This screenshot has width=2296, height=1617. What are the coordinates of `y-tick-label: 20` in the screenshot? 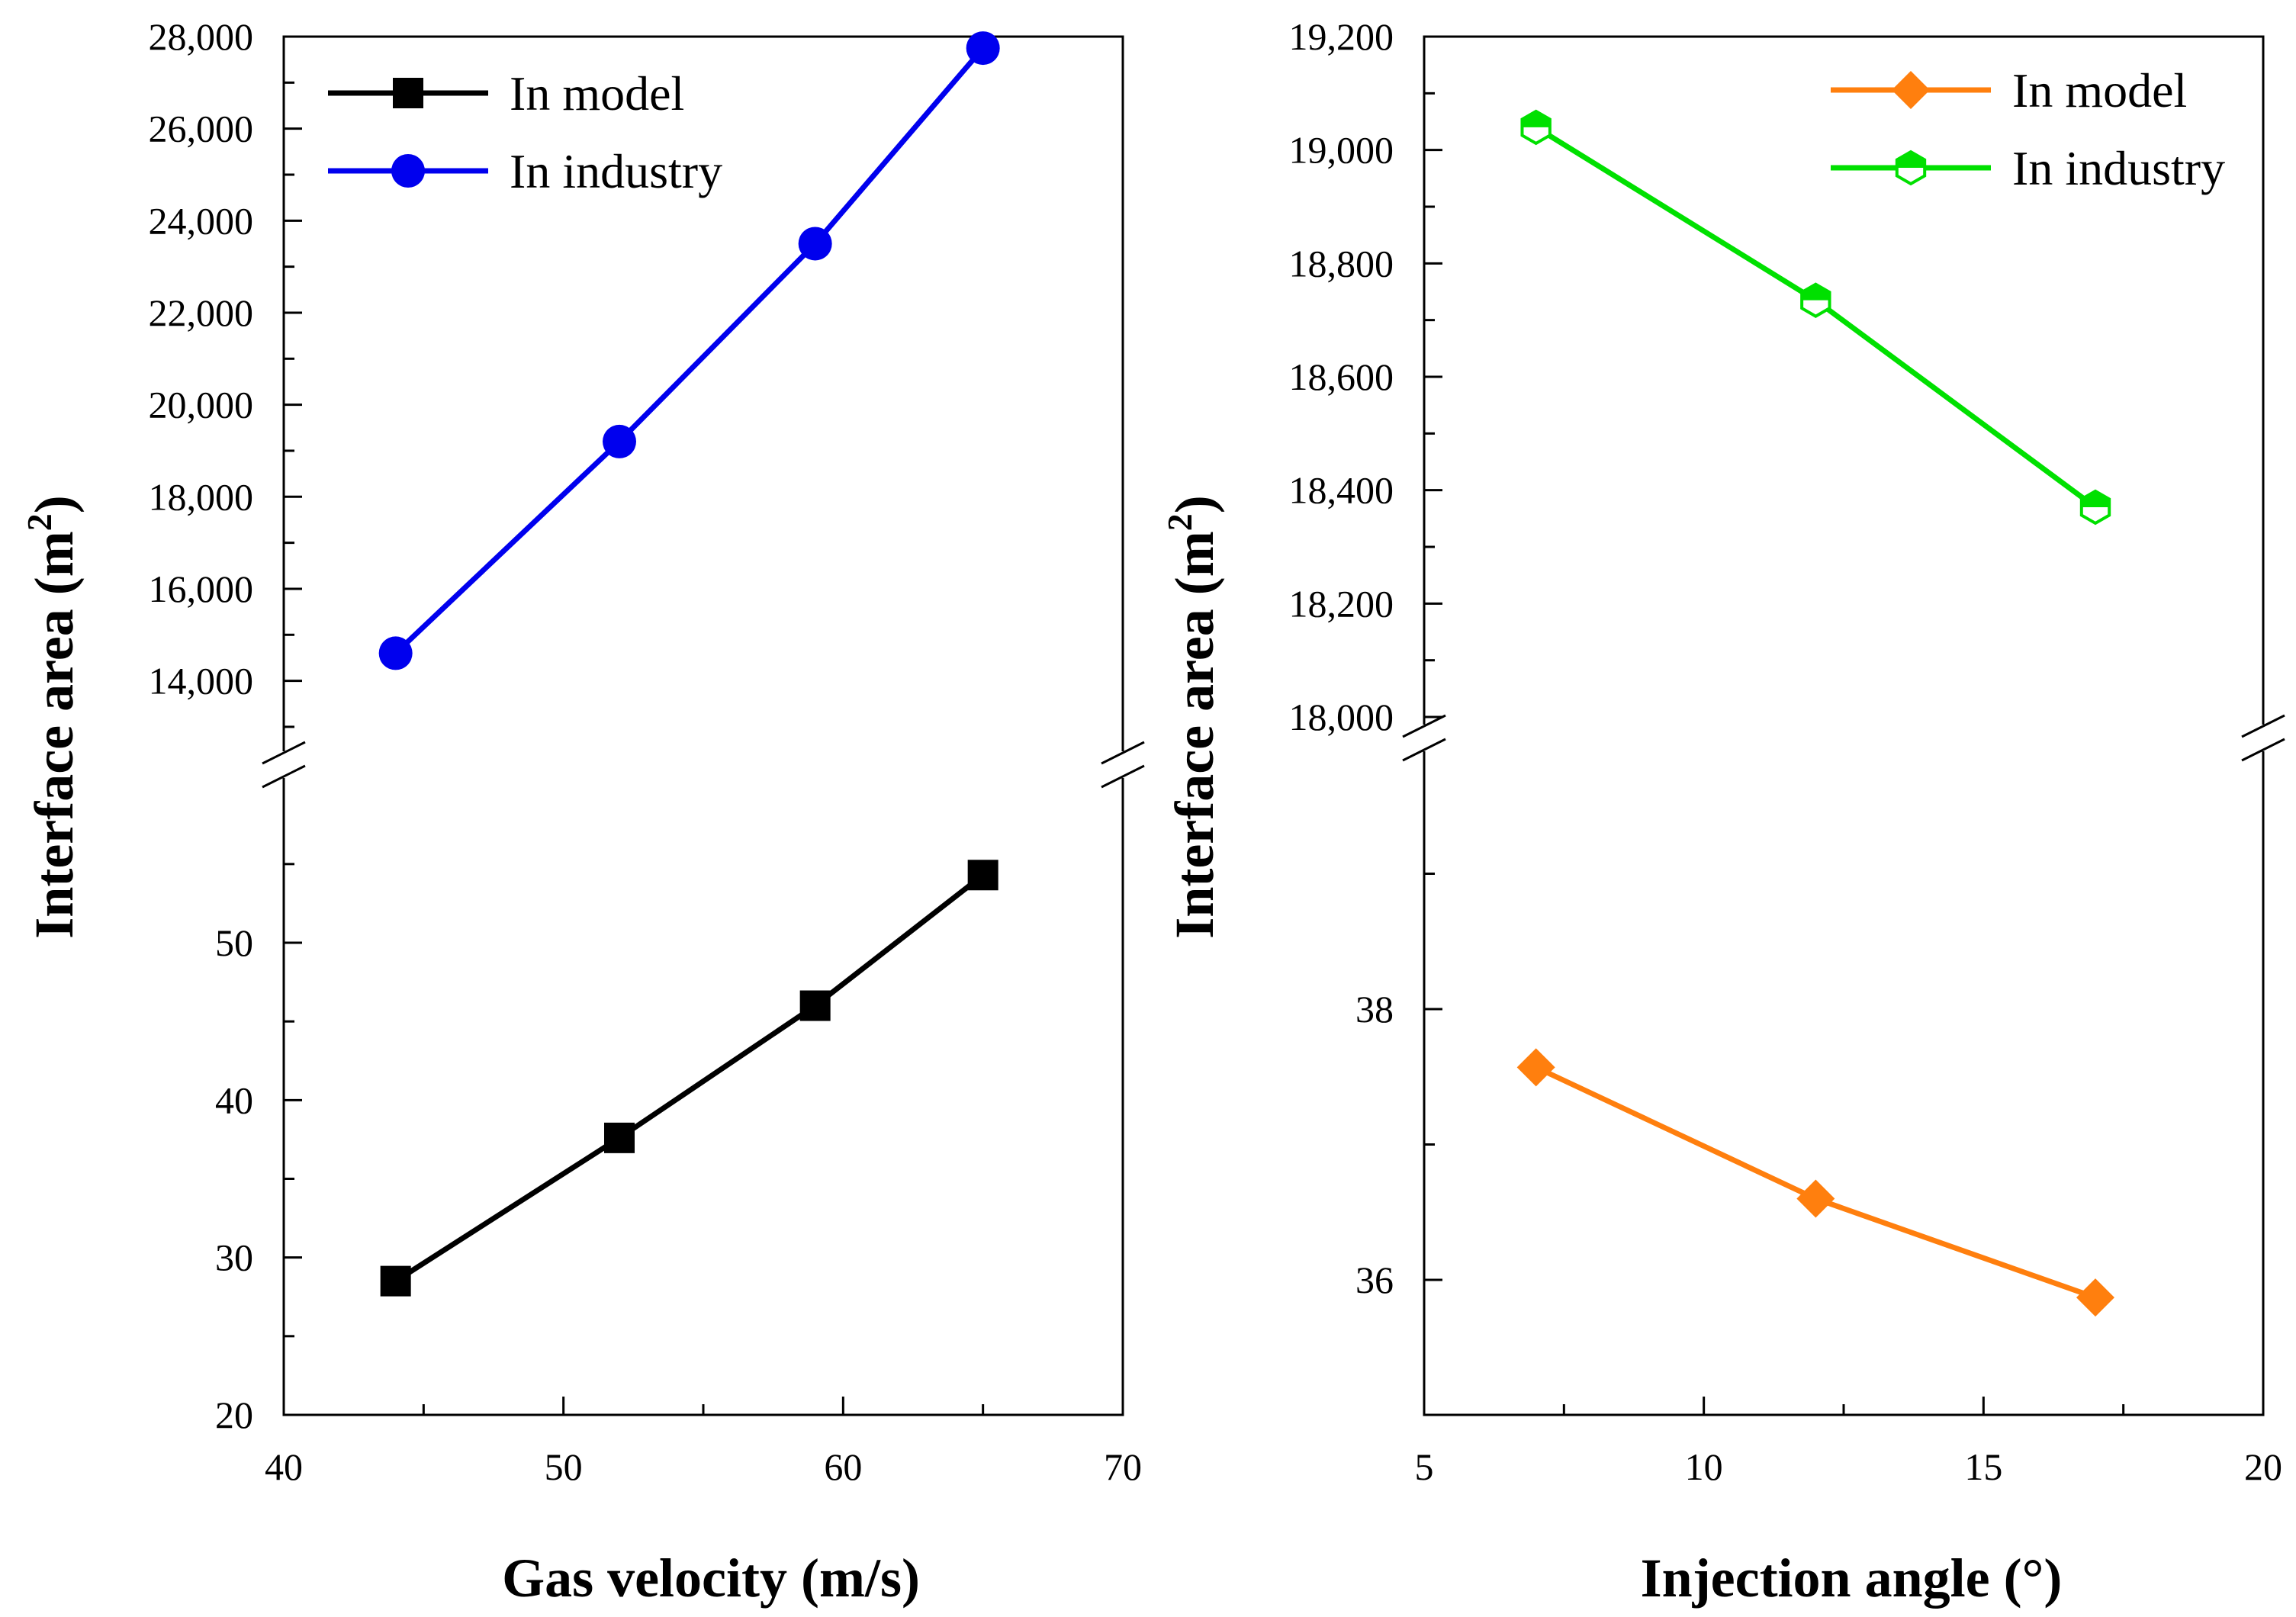 It's located at (234, 1415).